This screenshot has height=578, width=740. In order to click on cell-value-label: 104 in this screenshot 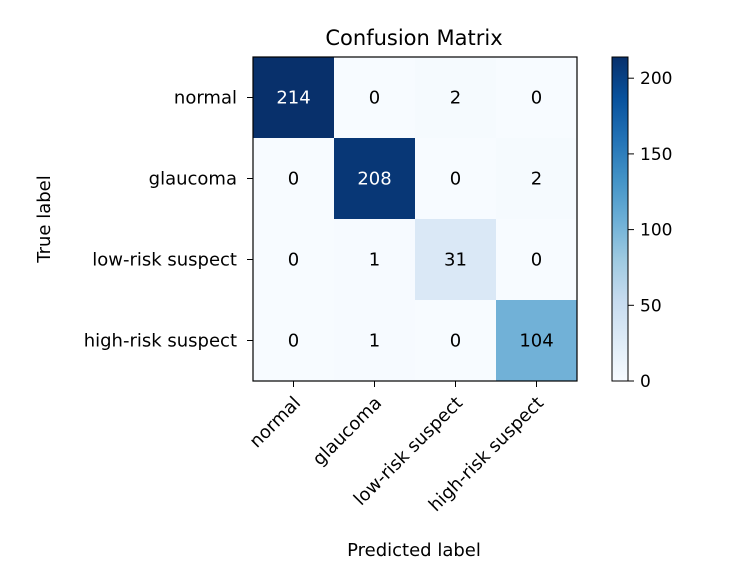, I will do `click(536, 341)`.